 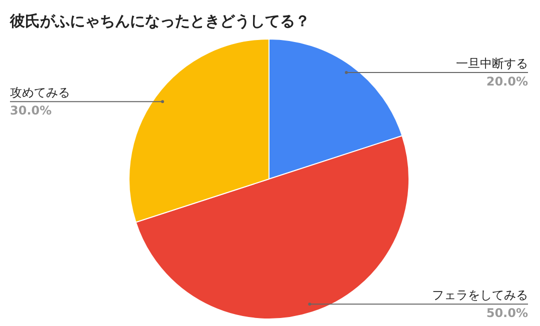 I want to click on chart-title: 彼氏がふにゃちんになったときどうしてる？, so click(x=159, y=21).